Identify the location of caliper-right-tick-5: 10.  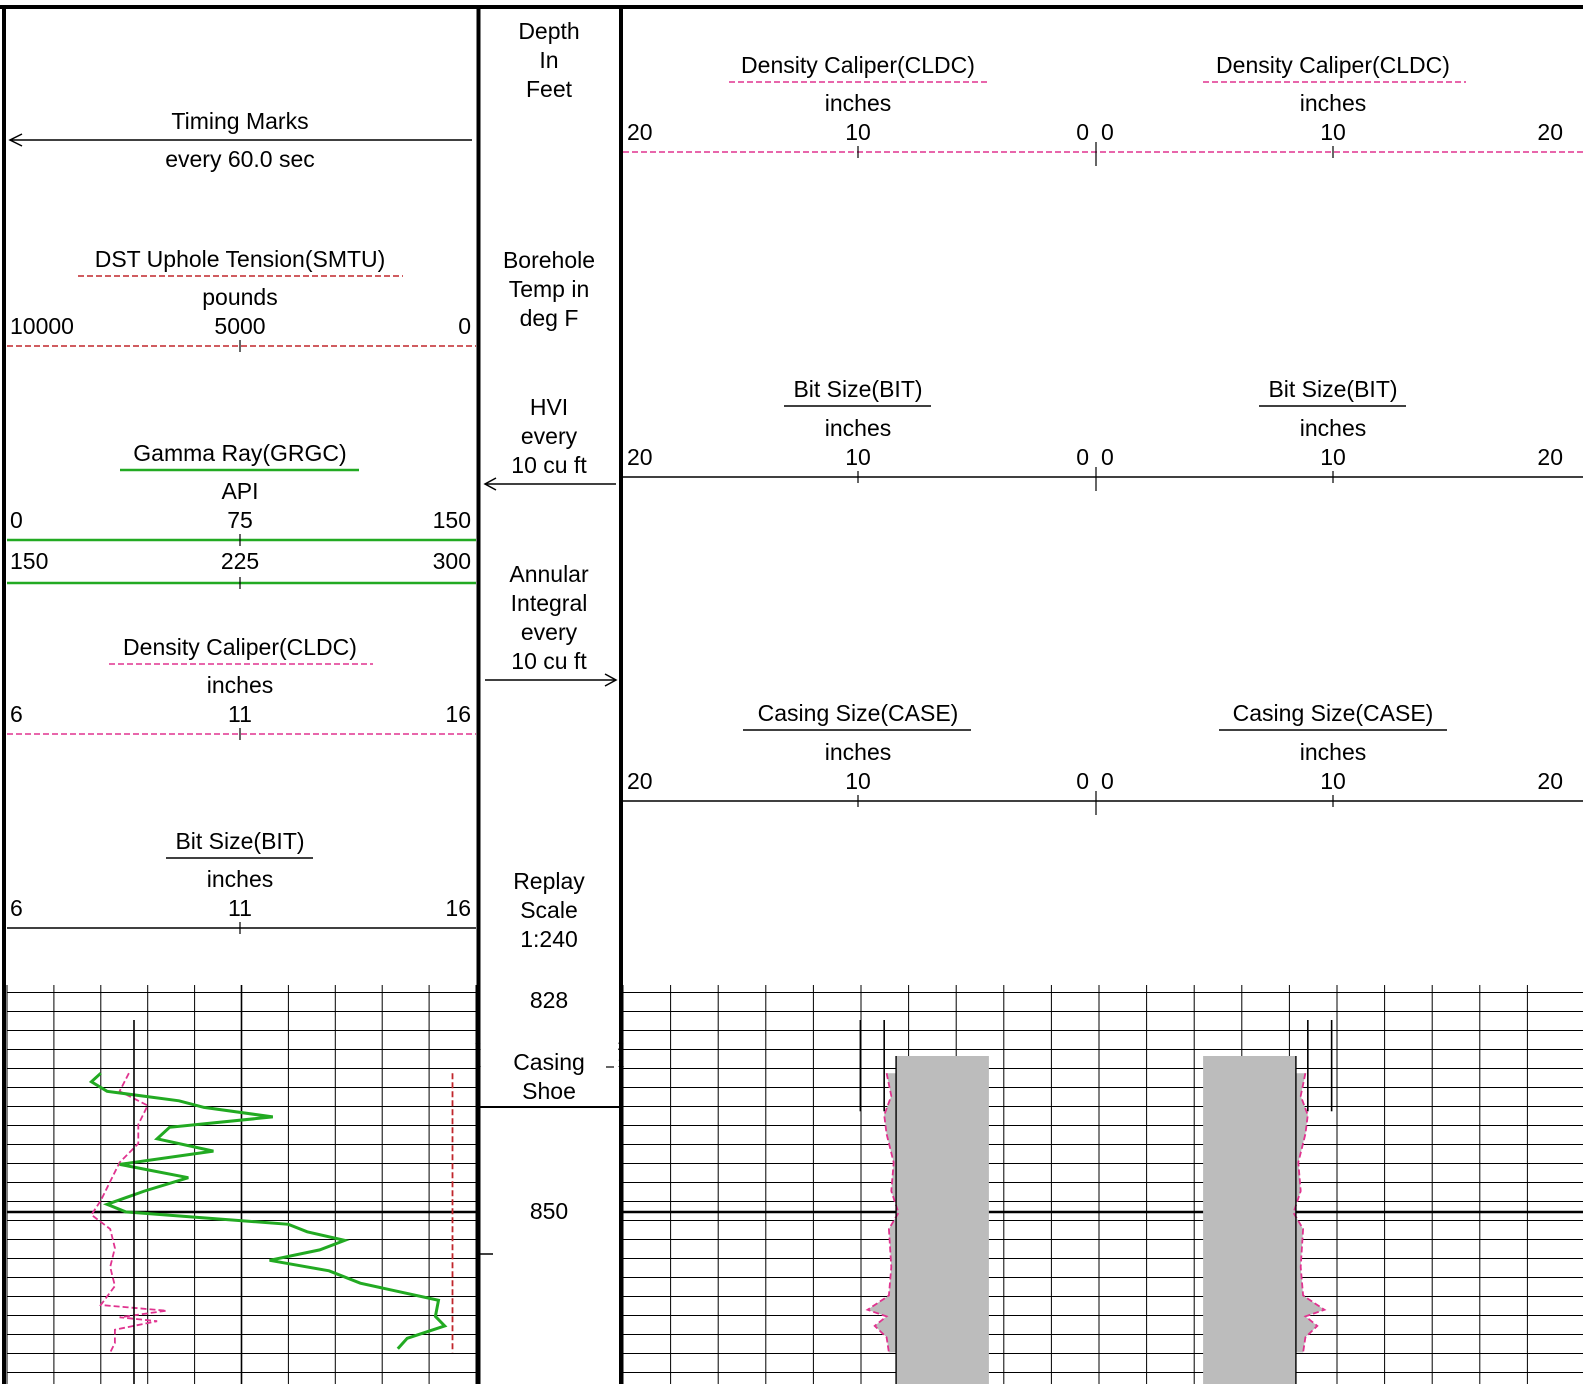
(1333, 132).